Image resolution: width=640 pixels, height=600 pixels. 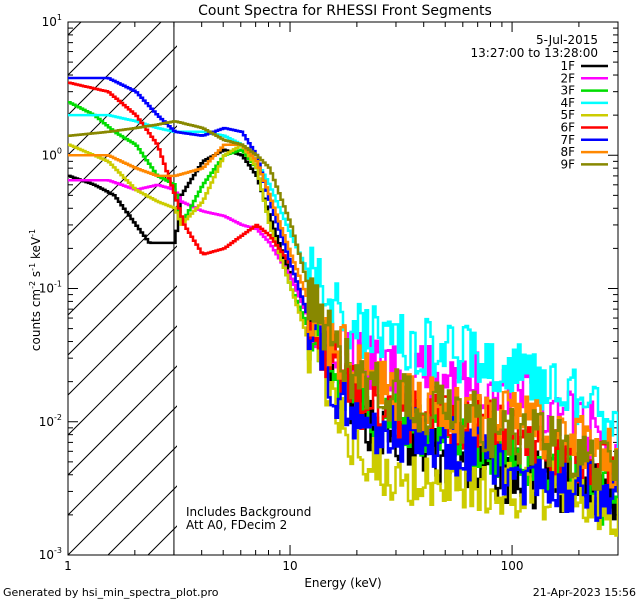 I want to click on annotation-attenuator: Att A0, FDecim 2, so click(x=236, y=525).